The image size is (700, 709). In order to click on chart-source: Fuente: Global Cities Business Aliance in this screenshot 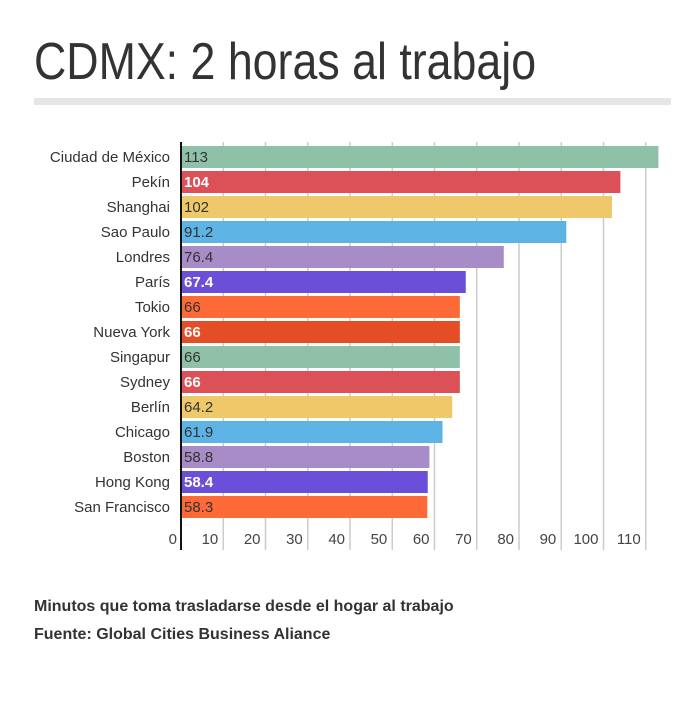, I will do `click(182, 634)`.